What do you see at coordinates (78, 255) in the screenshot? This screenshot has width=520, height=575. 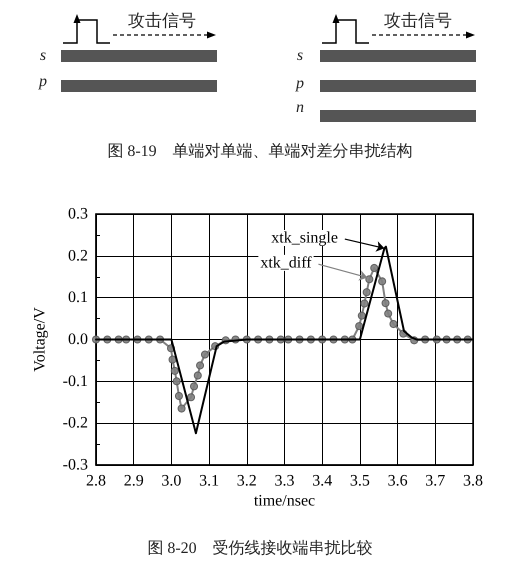 I see `y-tick-label: 0.2` at bounding box center [78, 255].